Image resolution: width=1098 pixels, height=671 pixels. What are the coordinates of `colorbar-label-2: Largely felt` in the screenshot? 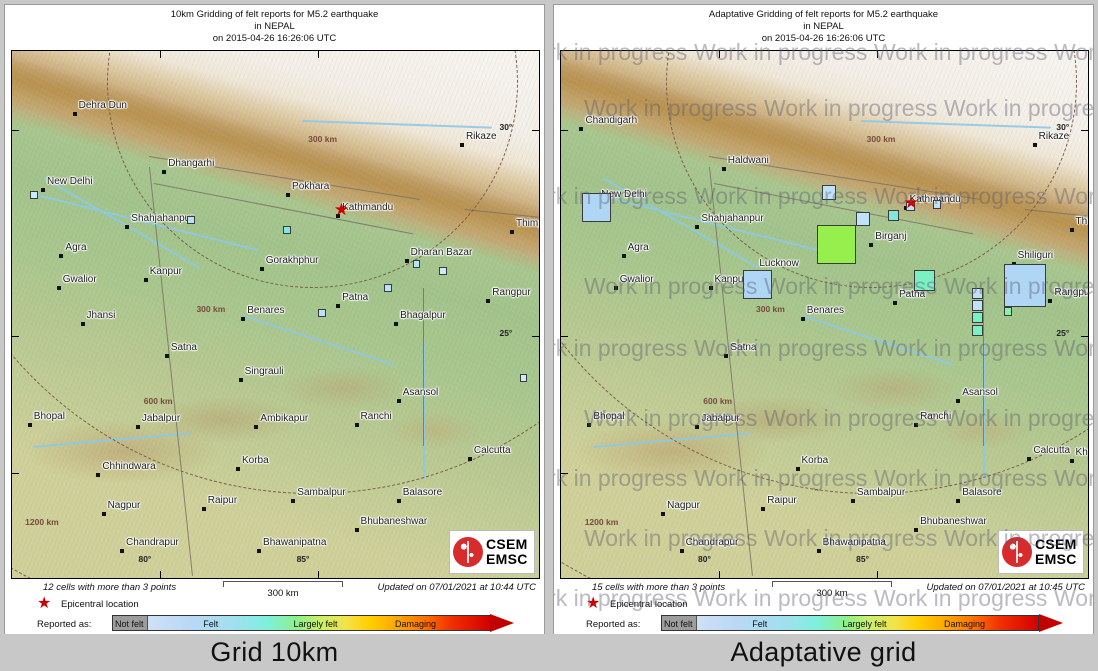 It's located at (315, 624).